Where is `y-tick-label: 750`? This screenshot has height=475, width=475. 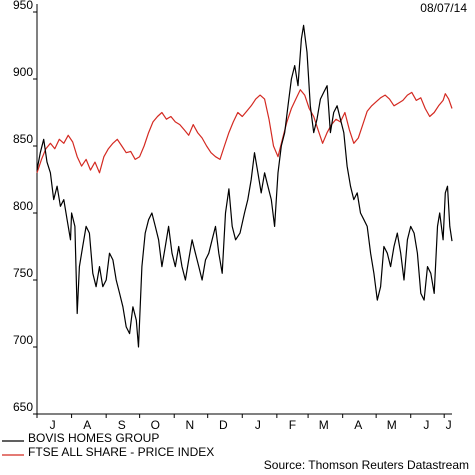 y-tick-label: 750 is located at coordinates (23, 273).